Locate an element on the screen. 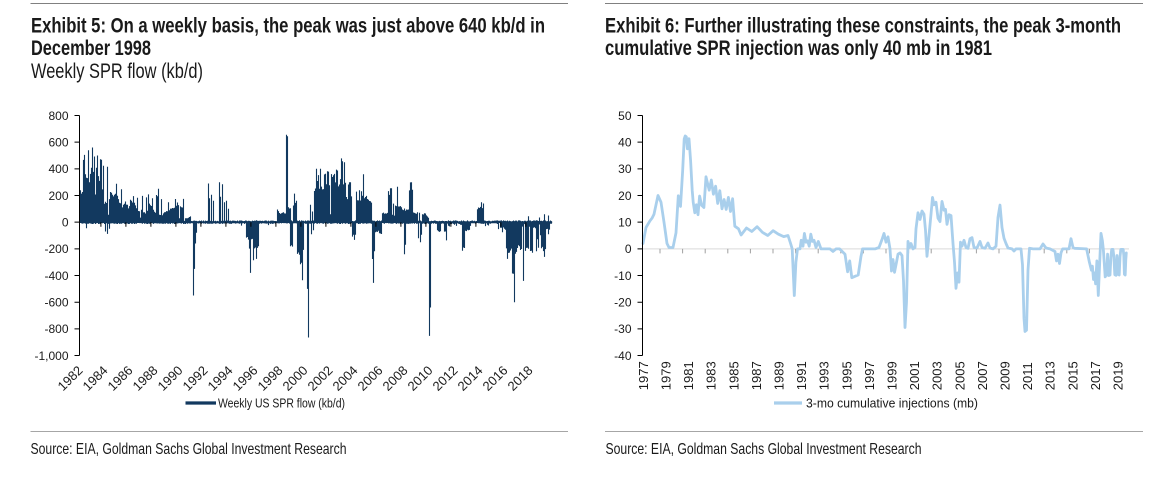  svg-text: -600 is located at coordinates (56, 303).